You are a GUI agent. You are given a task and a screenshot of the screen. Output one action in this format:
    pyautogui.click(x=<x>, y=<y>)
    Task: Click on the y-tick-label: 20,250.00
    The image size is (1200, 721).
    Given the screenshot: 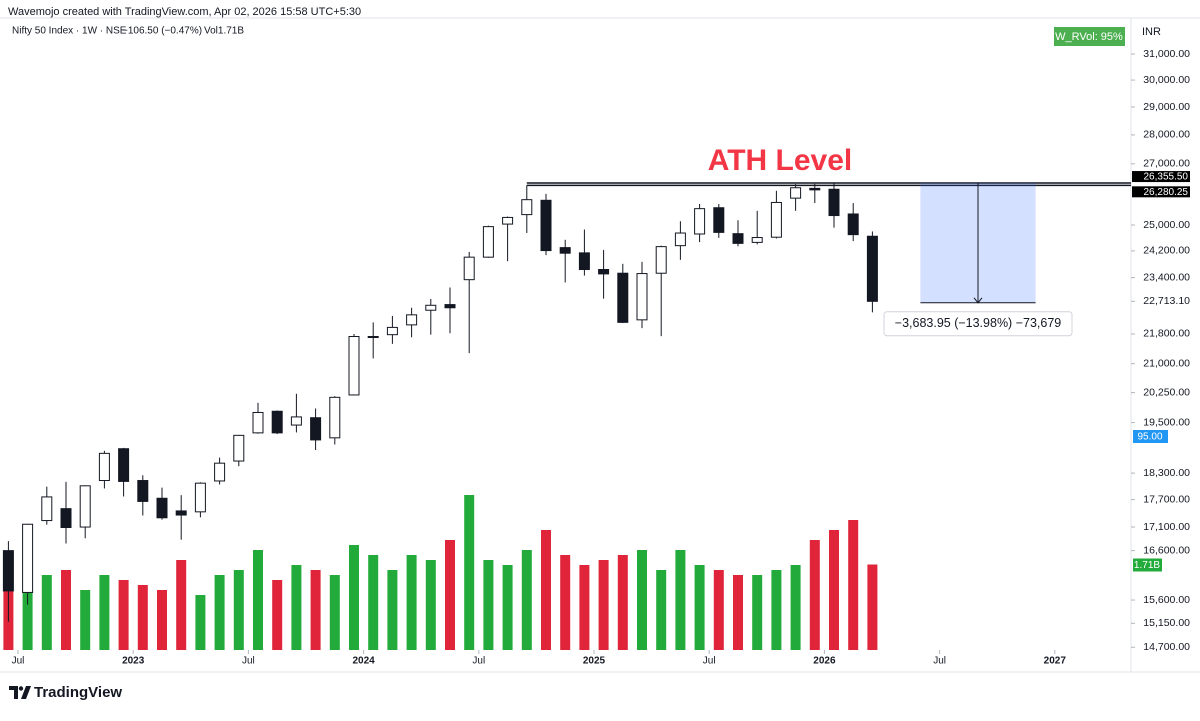 What is the action you would take?
    pyautogui.click(x=1166, y=392)
    